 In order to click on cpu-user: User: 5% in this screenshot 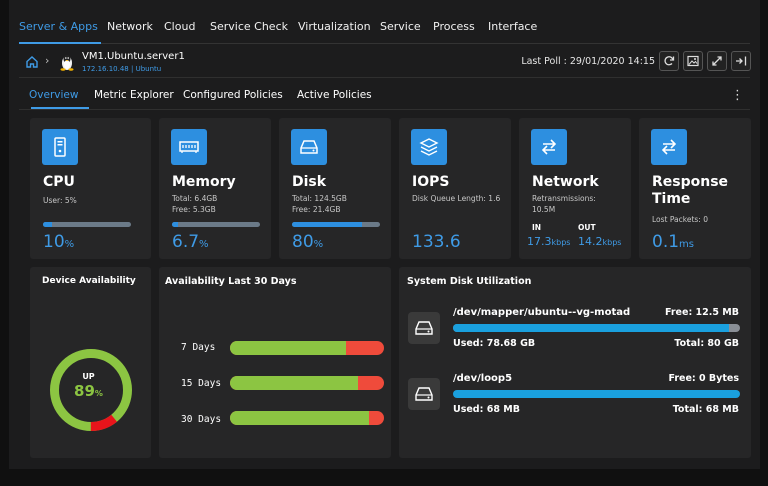, I will do `click(60, 200)`.